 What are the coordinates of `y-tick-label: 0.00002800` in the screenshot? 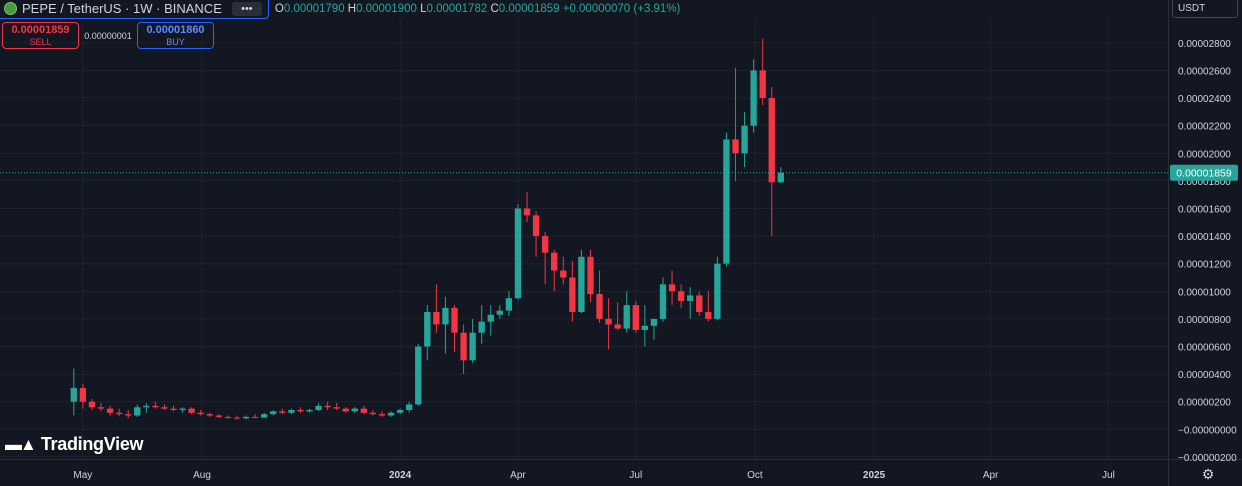 It's located at (1204, 44).